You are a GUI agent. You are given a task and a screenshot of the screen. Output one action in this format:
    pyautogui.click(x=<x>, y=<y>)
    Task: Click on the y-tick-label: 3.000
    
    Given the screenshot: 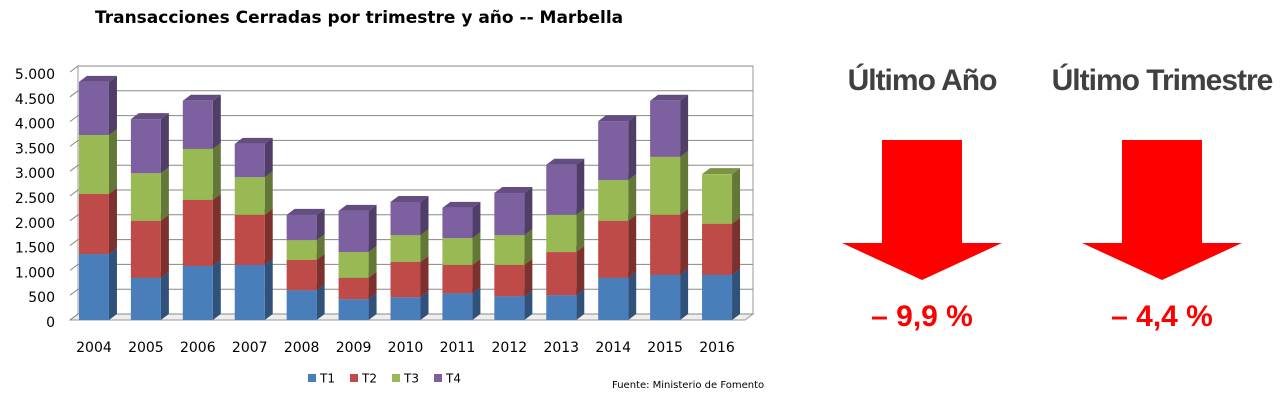 What is the action you would take?
    pyautogui.click(x=35, y=174)
    